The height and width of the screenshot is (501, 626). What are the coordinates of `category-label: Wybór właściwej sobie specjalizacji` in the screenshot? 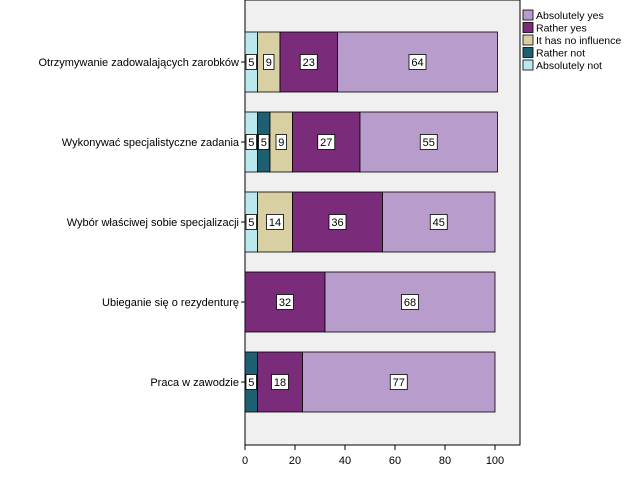 It's located at (153, 223).